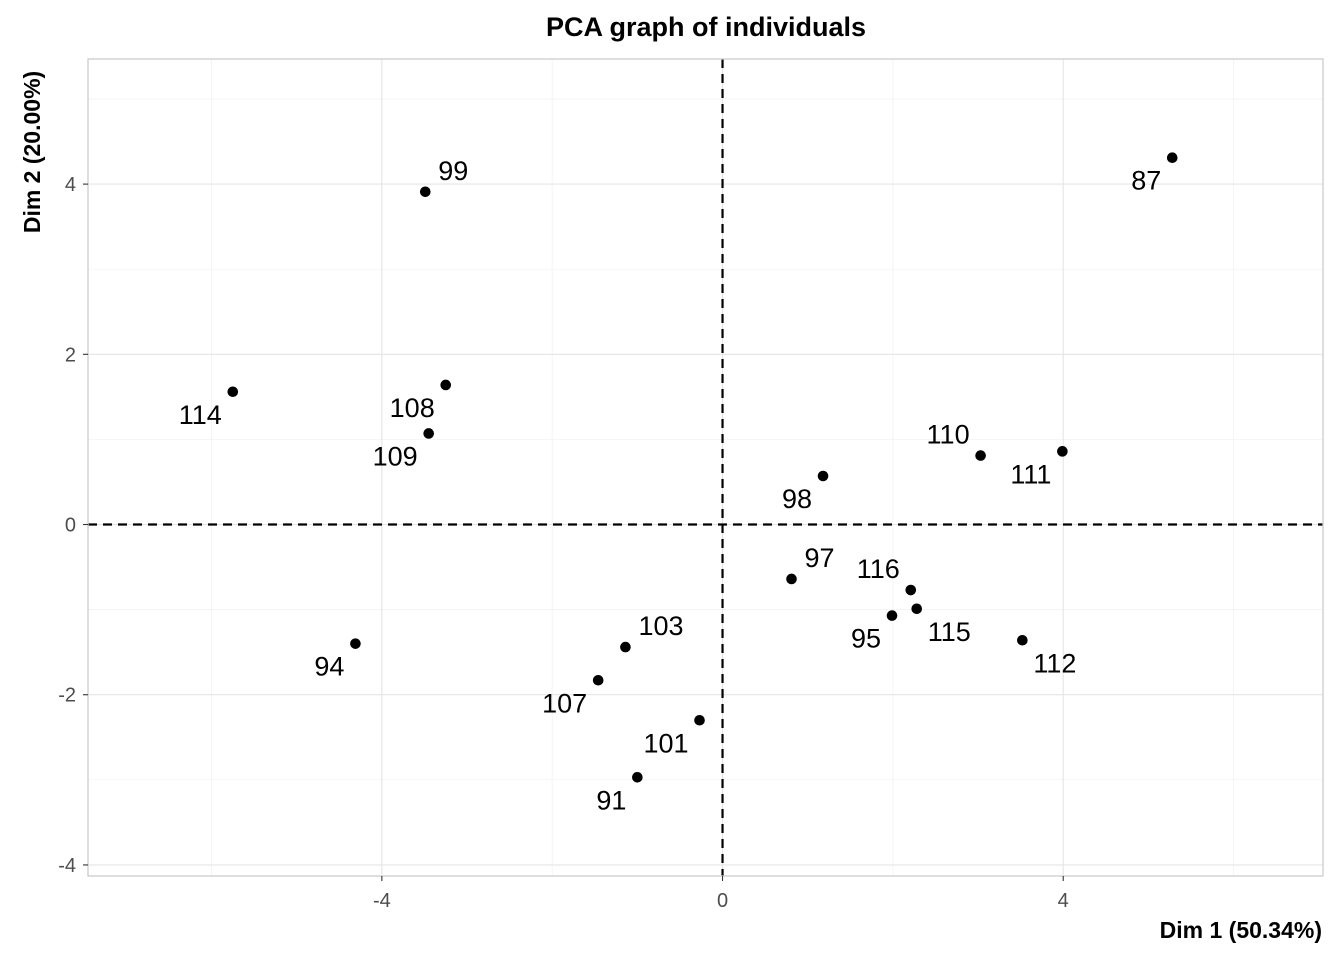  I want to click on point-label-114: 114, so click(200, 415).